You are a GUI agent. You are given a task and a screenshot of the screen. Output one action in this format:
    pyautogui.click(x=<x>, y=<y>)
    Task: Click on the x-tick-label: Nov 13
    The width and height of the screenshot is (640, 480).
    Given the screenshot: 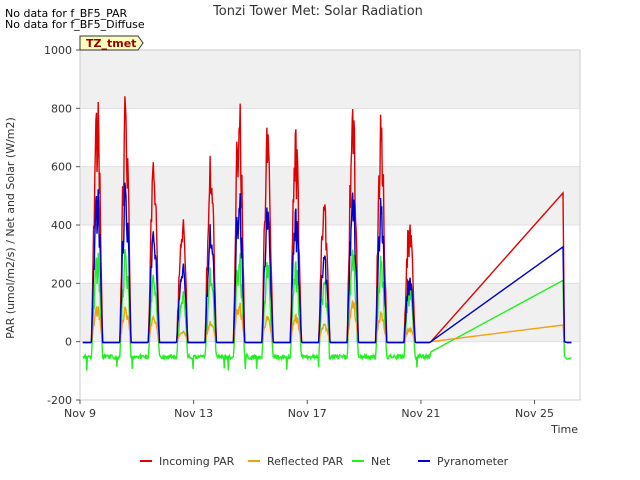 What is the action you would take?
    pyautogui.click(x=193, y=413)
    